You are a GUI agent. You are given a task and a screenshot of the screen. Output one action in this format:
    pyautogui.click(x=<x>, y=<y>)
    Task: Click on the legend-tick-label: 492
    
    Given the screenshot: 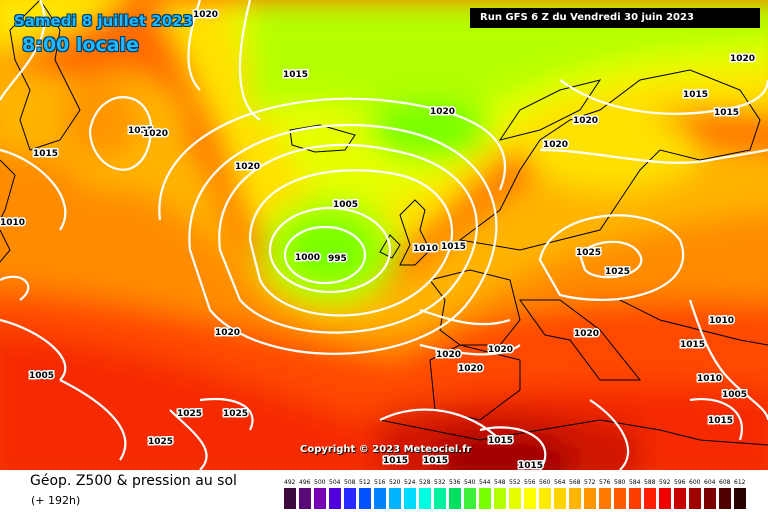 What is the action you would take?
    pyautogui.click(x=290, y=482)
    